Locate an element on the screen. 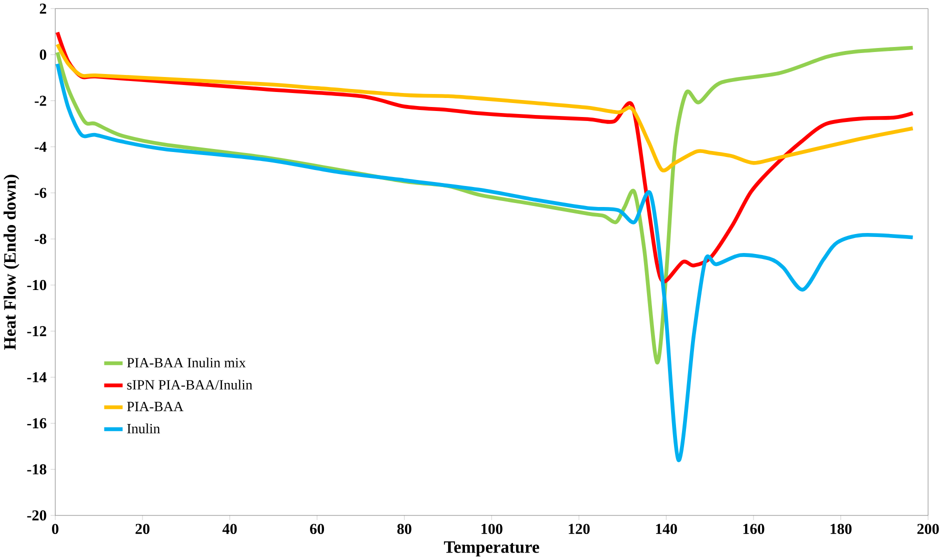  y-tick-label: 2 is located at coordinates (43, 9).